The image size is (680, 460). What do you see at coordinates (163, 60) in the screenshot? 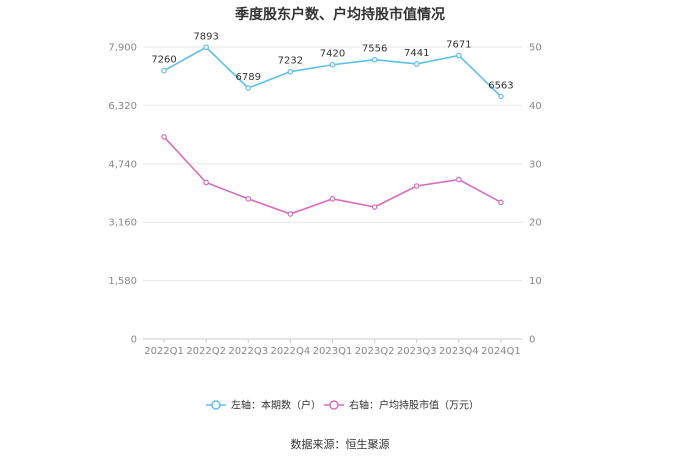
I see `data-label: 7260` at bounding box center [163, 60].